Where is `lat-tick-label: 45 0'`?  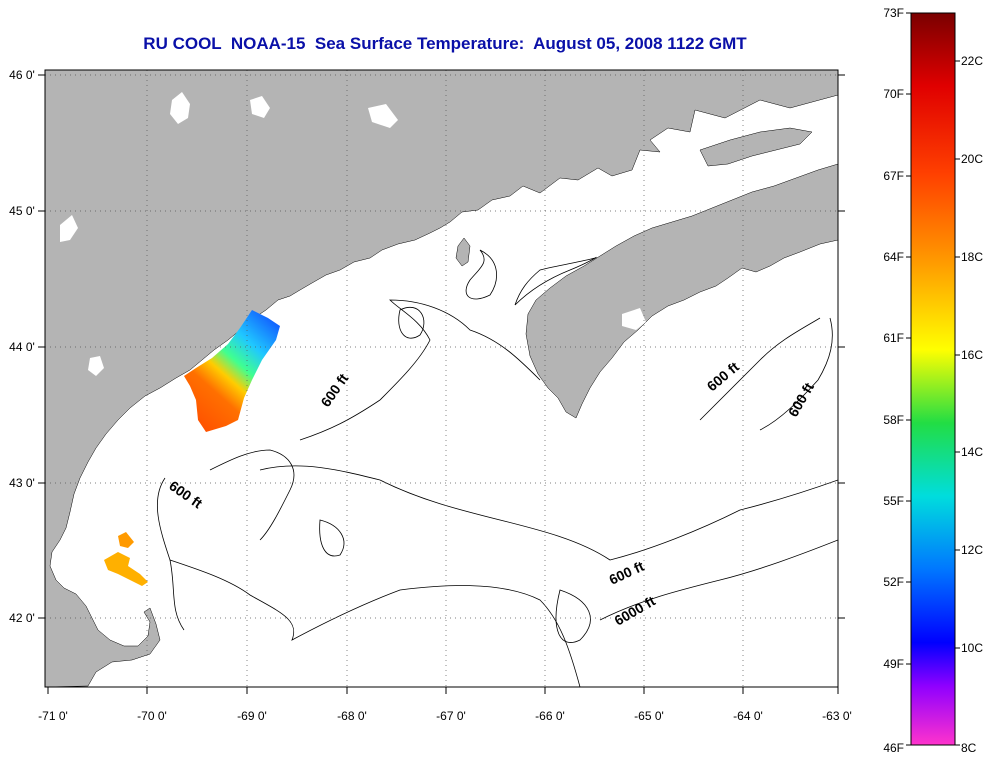 lat-tick-label: 45 0' is located at coordinates (22, 211).